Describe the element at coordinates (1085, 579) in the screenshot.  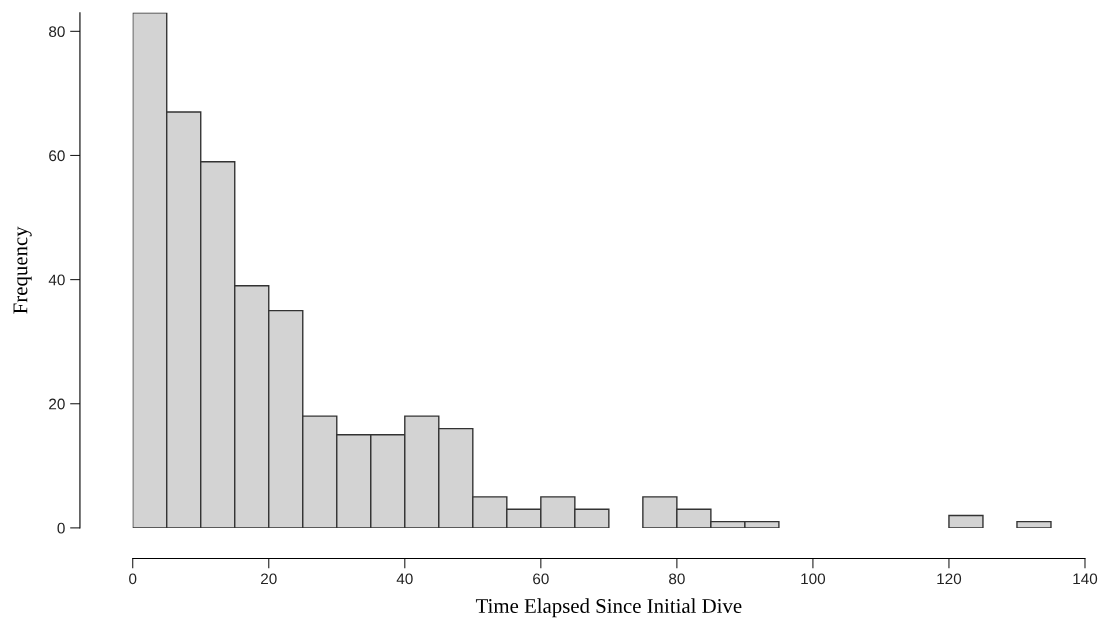
I see `x-tick-label: 140` at that location.